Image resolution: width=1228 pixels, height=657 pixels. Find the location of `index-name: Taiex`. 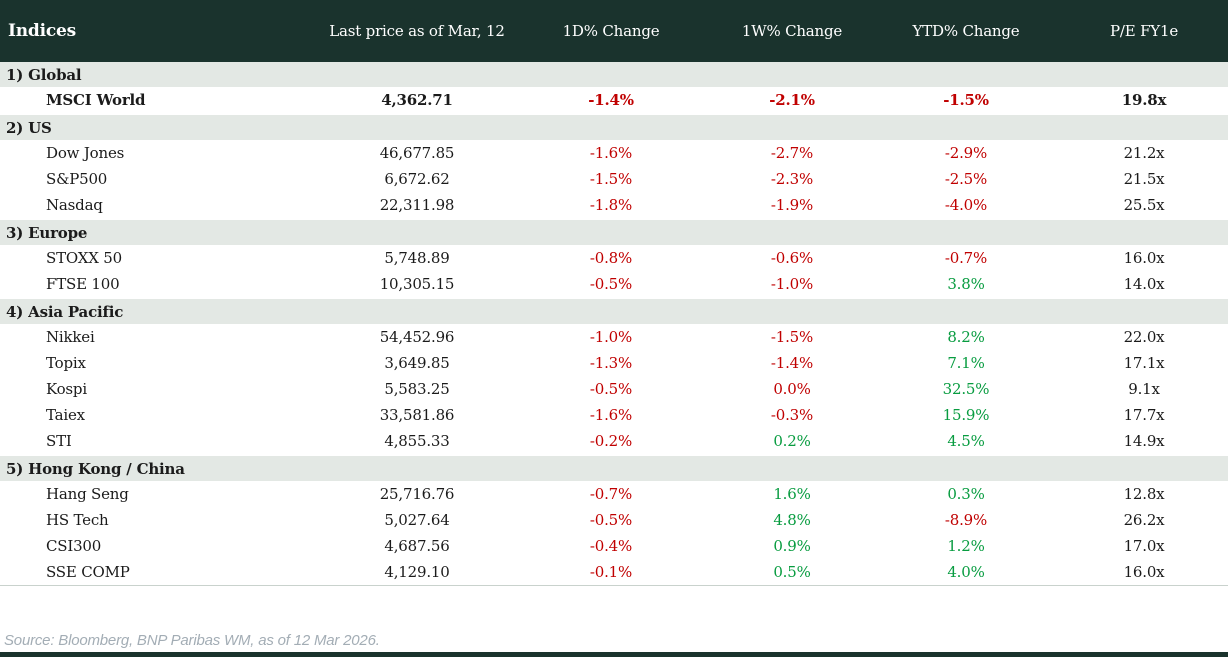

index-name: Taiex is located at coordinates (65, 415).